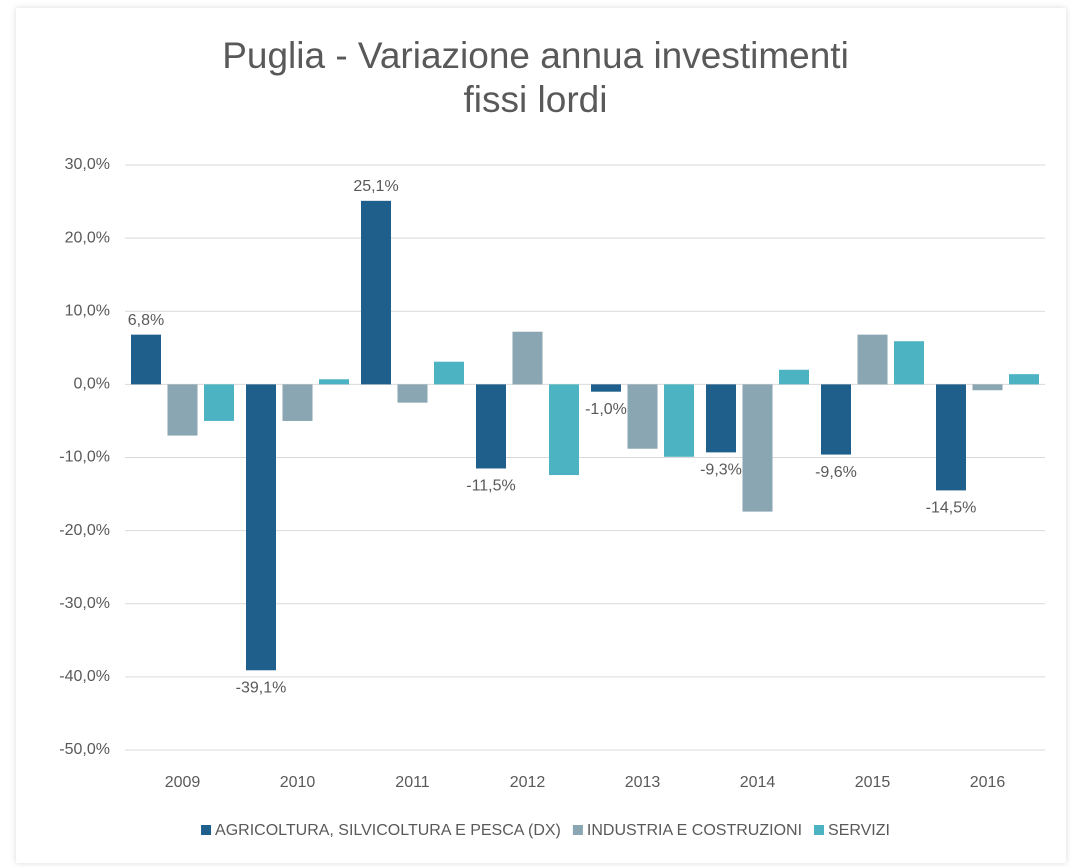 Image resolution: width=1071 pixels, height=867 pixels. What do you see at coordinates (87, 237) in the screenshot?
I see `y-tick-label: 20,0%` at bounding box center [87, 237].